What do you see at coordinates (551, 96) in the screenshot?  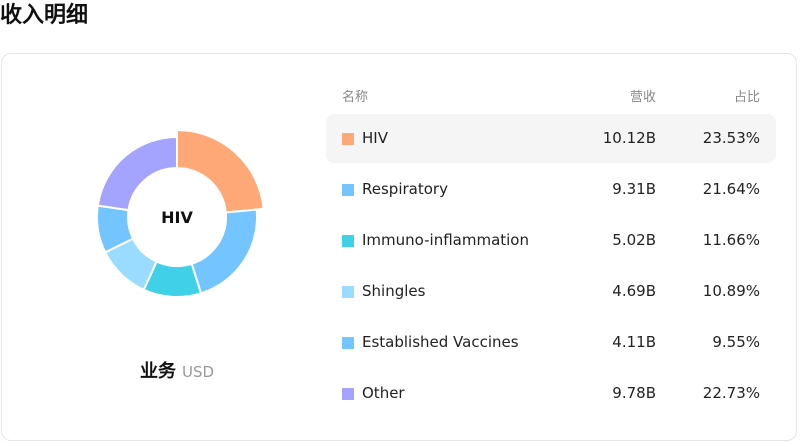 I see `table-header: 名称 营收 占比` at bounding box center [551, 96].